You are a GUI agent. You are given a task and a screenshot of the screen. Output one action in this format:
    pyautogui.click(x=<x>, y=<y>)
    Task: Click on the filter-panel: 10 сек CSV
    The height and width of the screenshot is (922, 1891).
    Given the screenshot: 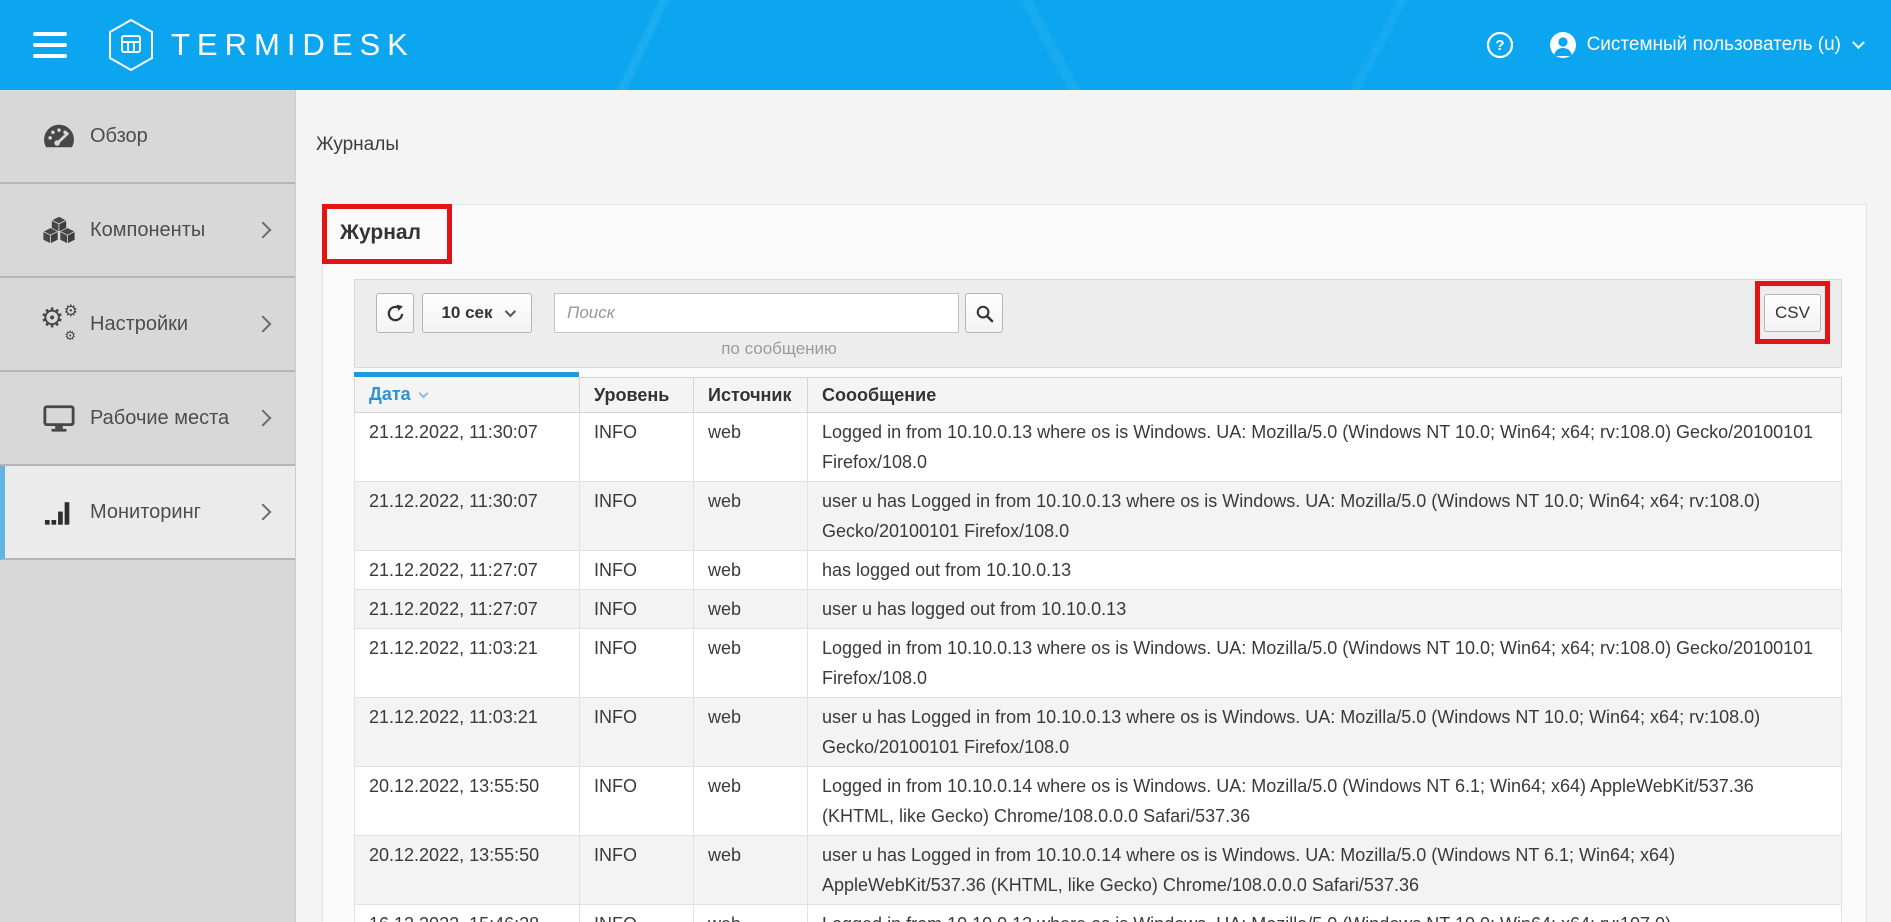 What is the action you would take?
    pyautogui.click(x=1098, y=323)
    